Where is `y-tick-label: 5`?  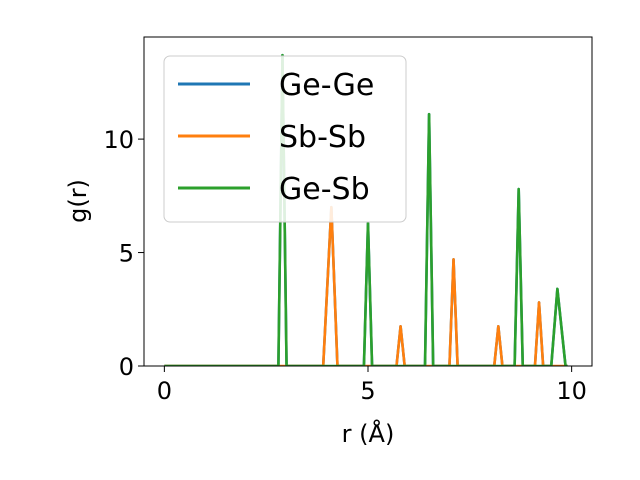
y-tick-label: 5 is located at coordinates (126, 254).